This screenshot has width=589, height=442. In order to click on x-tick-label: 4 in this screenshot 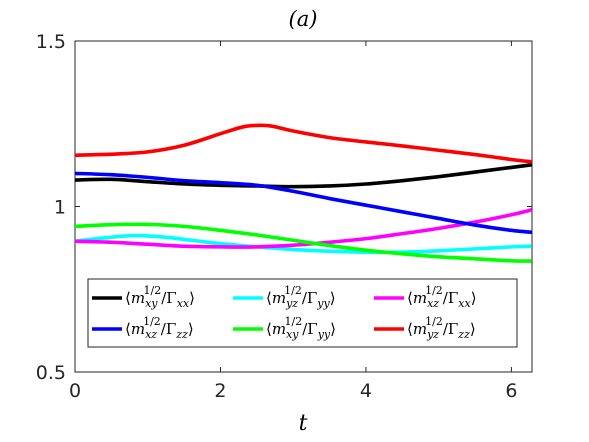, I will do `click(366, 391)`.